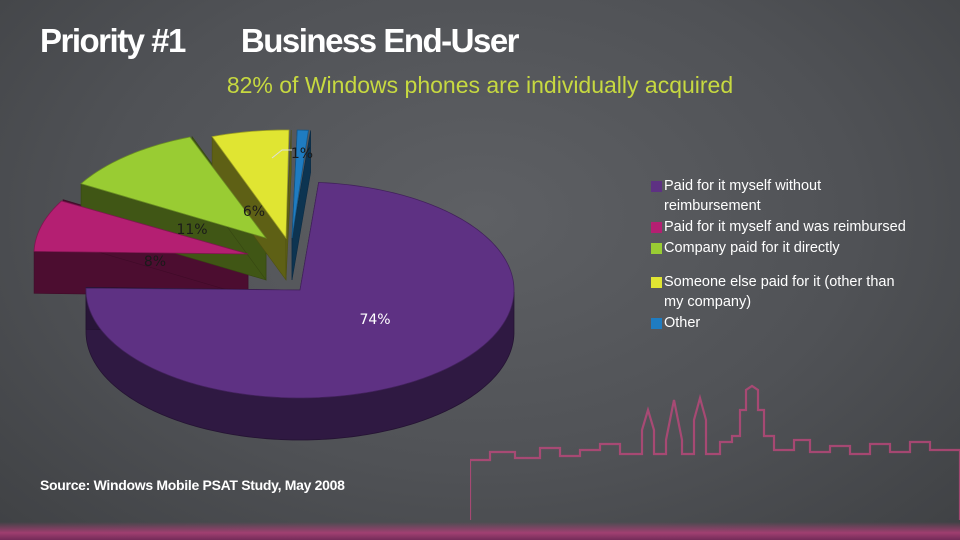  I want to click on city-skyline-decoration, so click(715, 452).